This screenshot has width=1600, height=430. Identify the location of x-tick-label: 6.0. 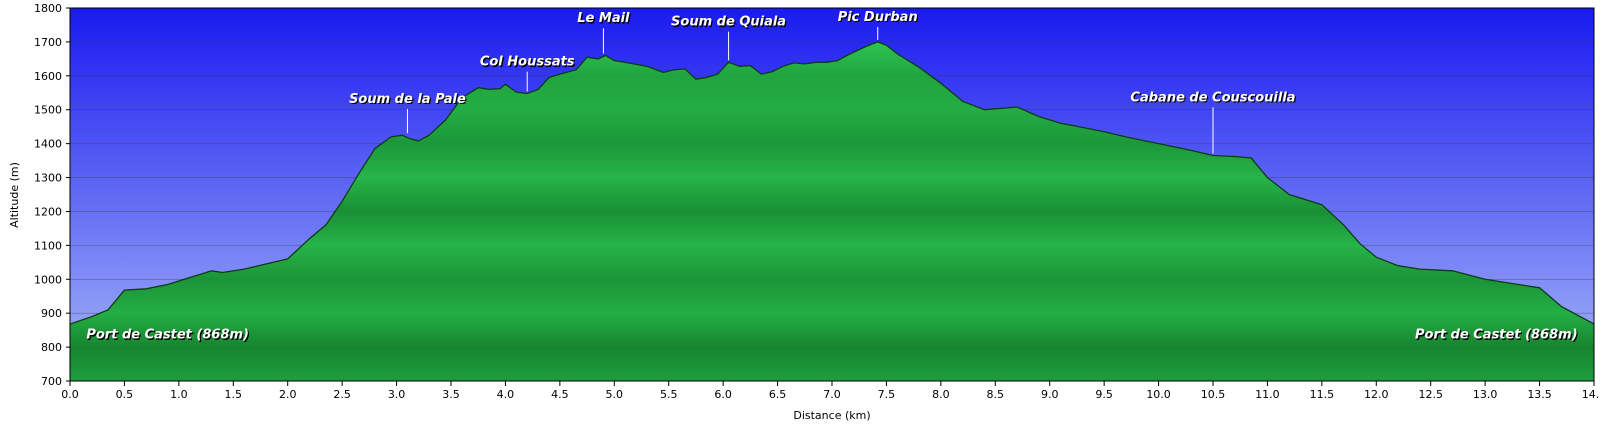
(723, 394).